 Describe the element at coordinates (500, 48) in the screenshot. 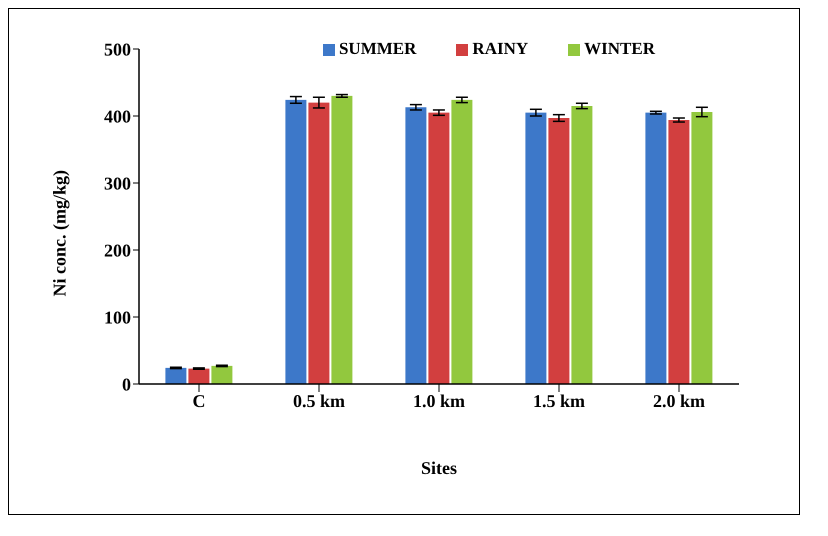

I see `legend-label: RAINY` at that location.